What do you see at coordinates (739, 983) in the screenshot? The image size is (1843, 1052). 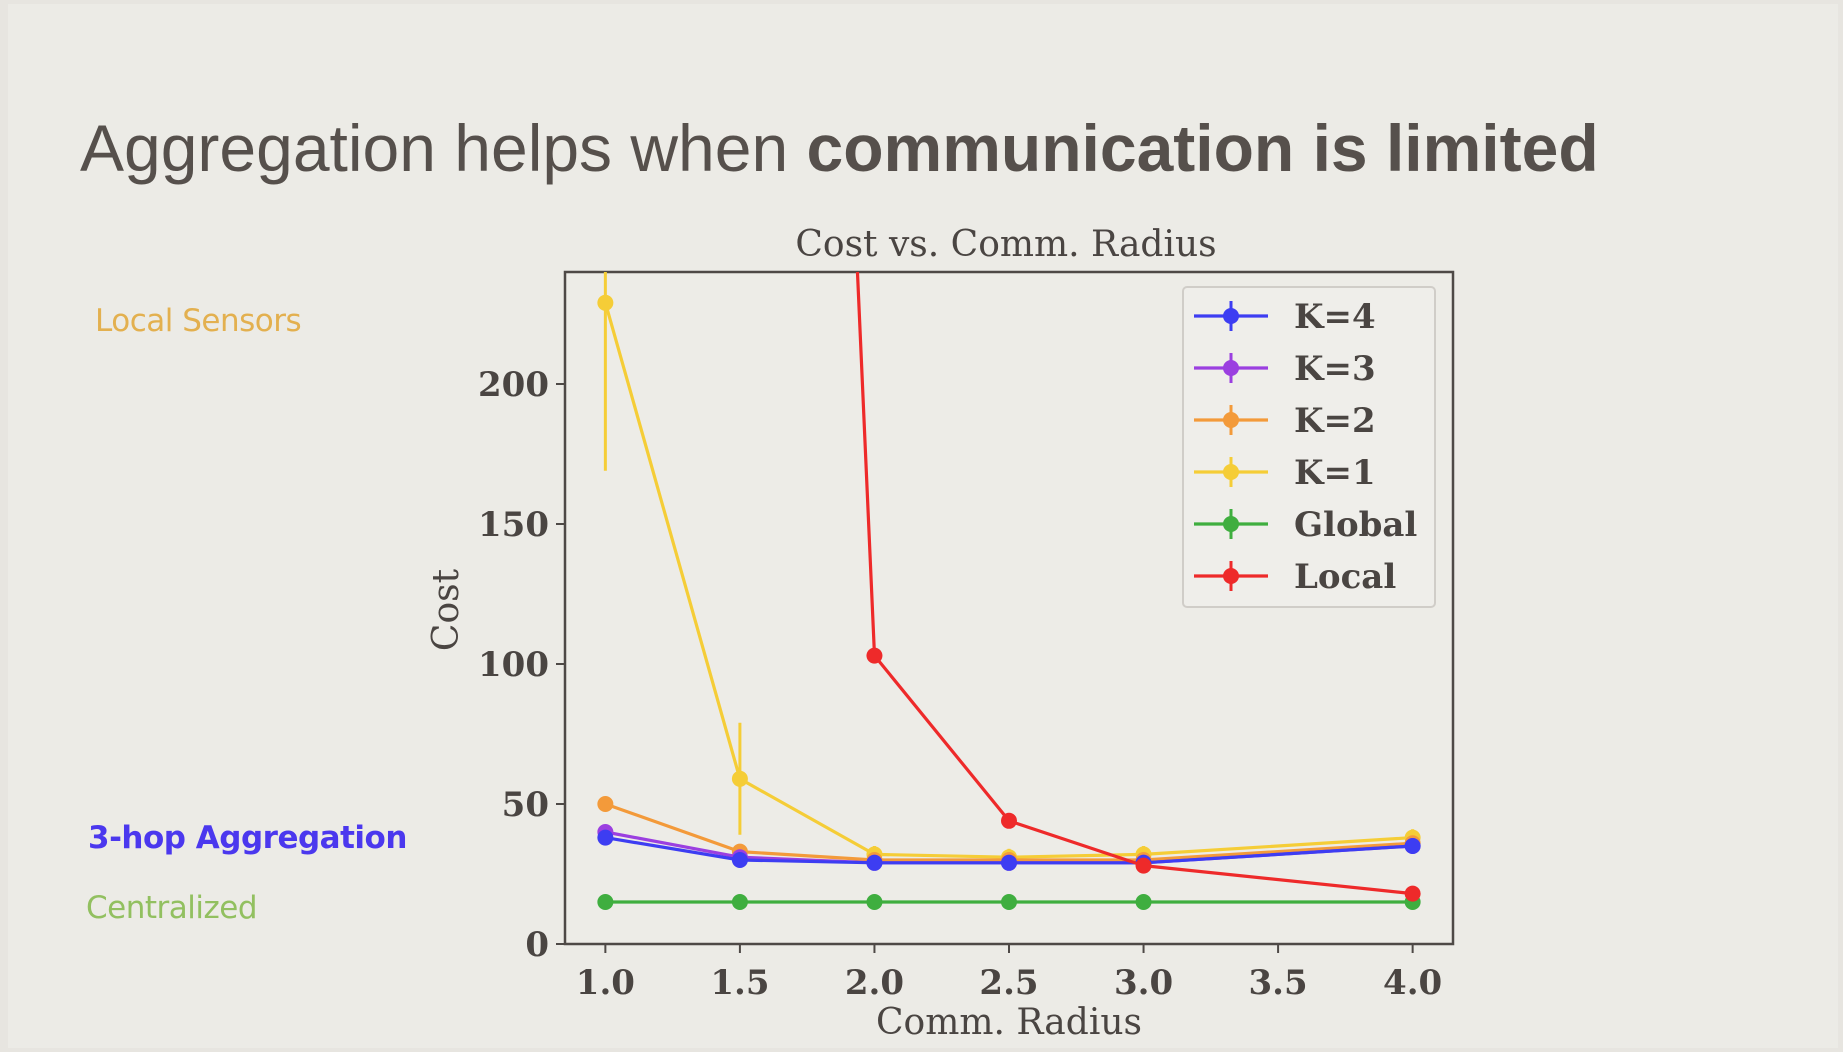 I see `x-tick-label: 1.5` at bounding box center [739, 983].